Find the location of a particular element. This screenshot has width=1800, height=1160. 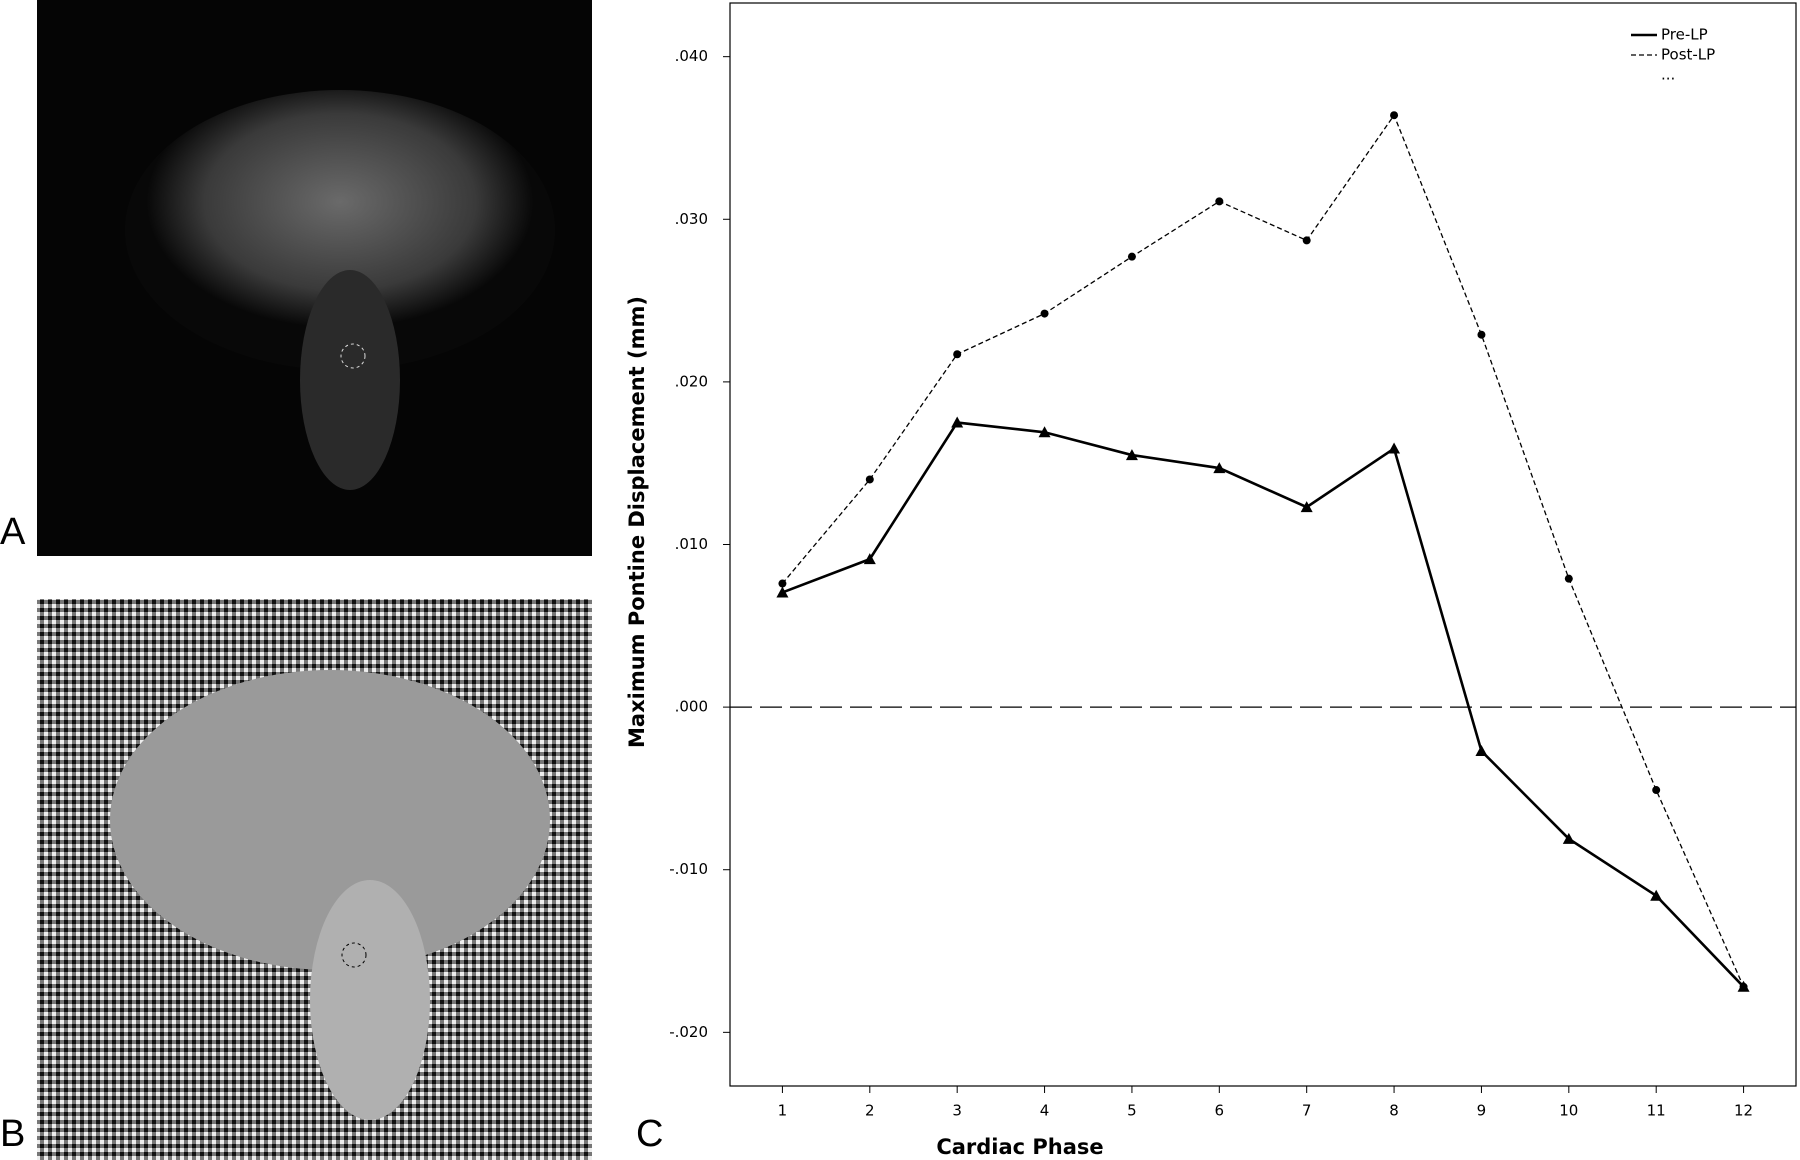

x-tick-label: 6 is located at coordinates (1220, 1111).